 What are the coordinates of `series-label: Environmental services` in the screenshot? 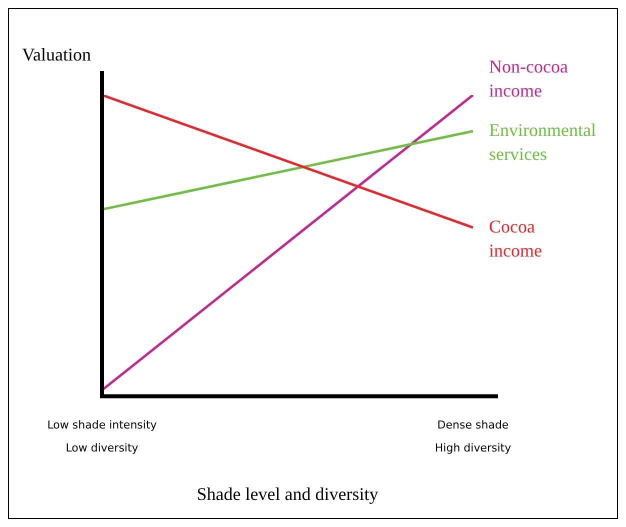 It's located at (542, 142).